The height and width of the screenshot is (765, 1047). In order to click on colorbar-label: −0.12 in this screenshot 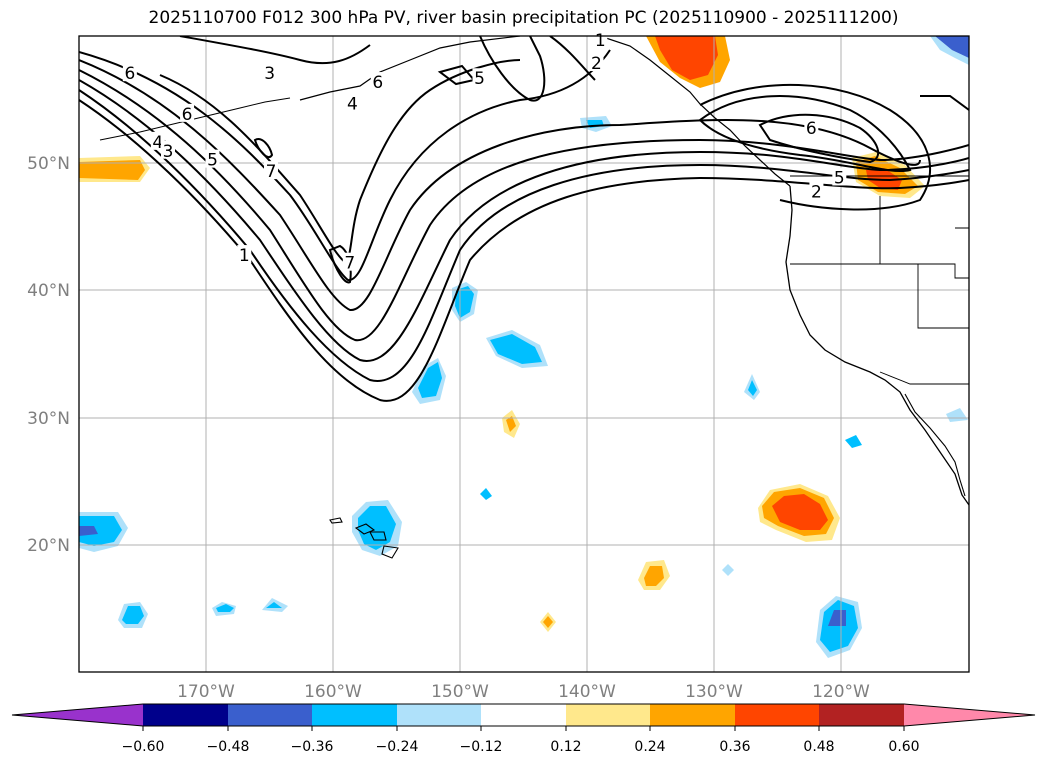, I will do `click(481, 747)`.